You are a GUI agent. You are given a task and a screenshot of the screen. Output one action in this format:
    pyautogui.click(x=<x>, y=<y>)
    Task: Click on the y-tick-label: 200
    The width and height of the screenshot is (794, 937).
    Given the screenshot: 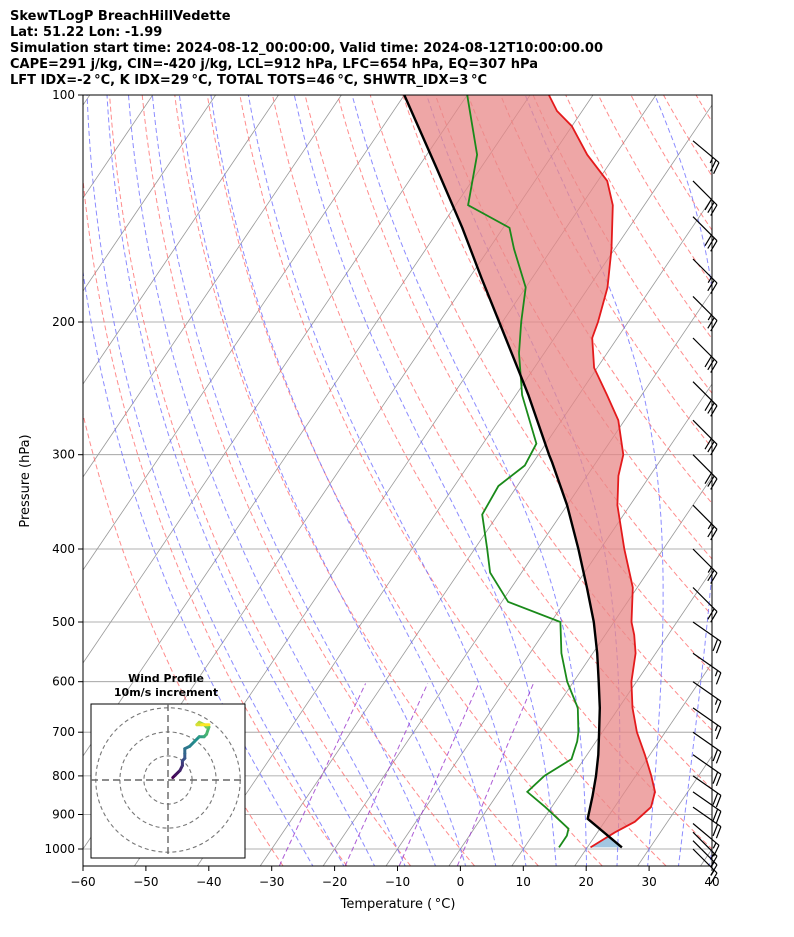 What is the action you would take?
    pyautogui.click(x=63, y=322)
    